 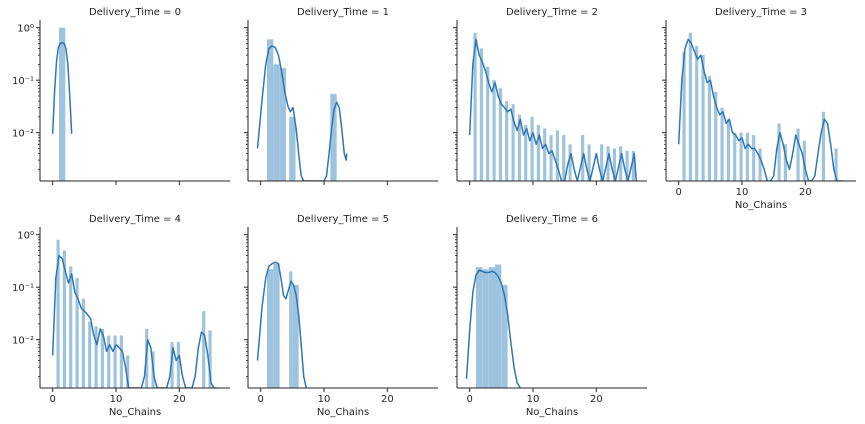 I want to click on facet-title: Delivery_Time = 5, so click(x=343, y=219).